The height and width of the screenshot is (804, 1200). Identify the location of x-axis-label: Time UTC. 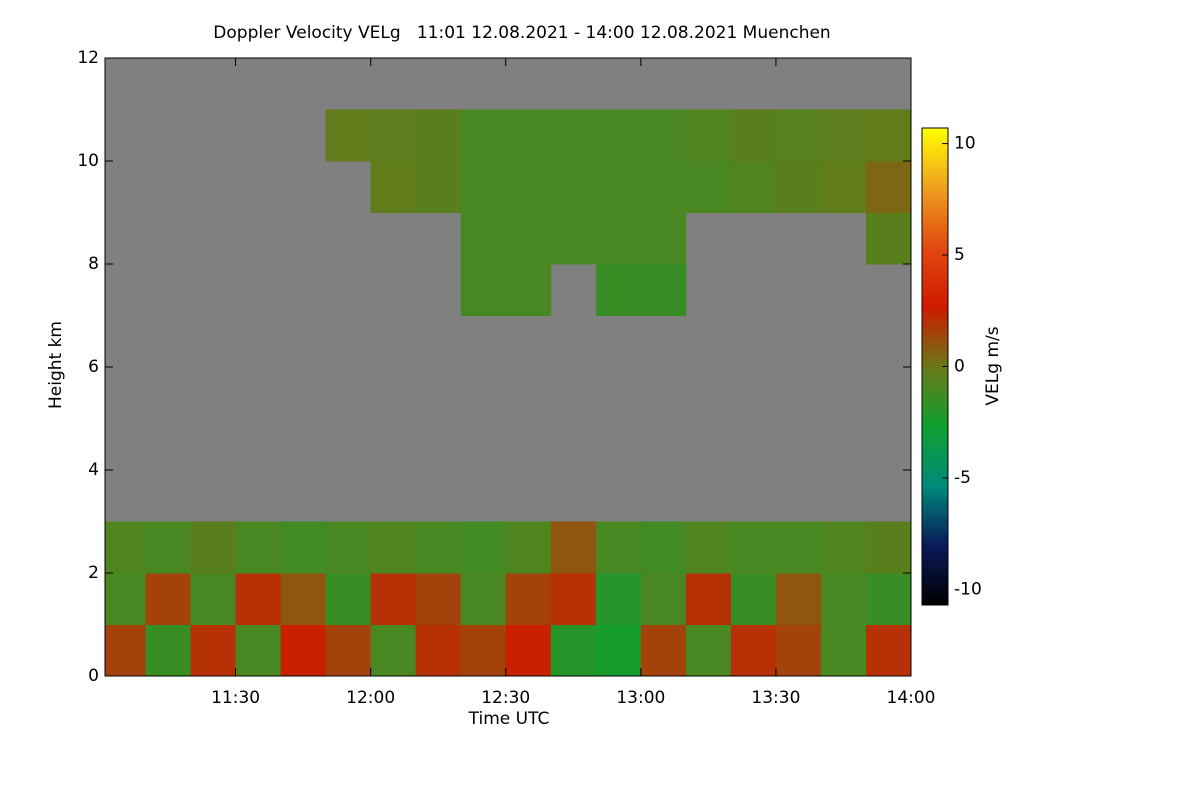
(509, 719).